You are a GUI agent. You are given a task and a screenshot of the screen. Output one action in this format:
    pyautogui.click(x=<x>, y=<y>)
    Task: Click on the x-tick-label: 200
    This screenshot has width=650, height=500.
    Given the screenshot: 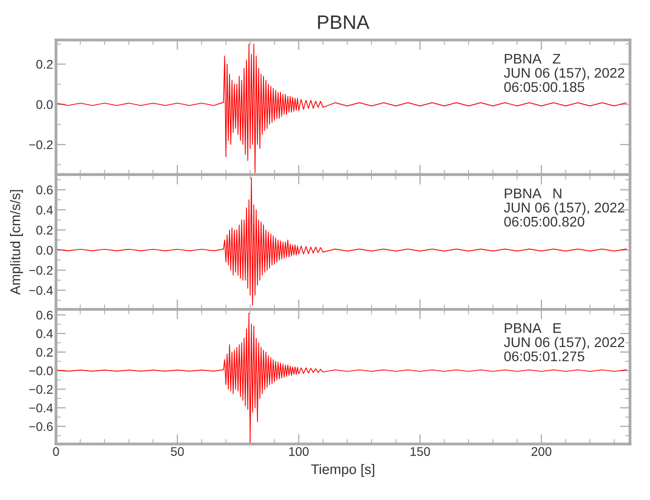 What is the action you would take?
    pyautogui.click(x=542, y=451)
    